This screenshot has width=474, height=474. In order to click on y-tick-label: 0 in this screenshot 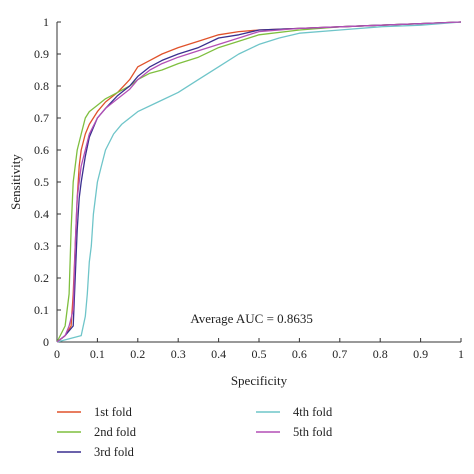, I will do `click(46, 342)`.